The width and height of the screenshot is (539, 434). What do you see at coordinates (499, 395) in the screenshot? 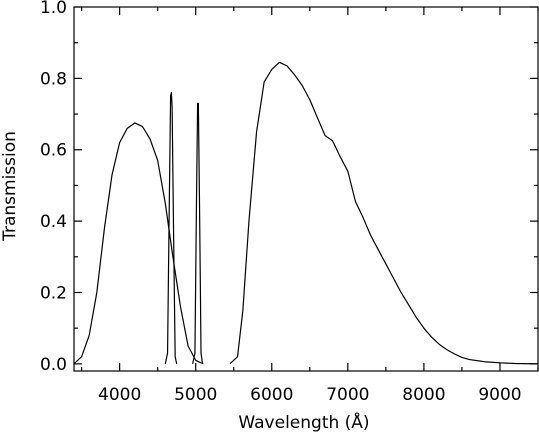
I see `x-tick-label: 9000` at bounding box center [499, 395].